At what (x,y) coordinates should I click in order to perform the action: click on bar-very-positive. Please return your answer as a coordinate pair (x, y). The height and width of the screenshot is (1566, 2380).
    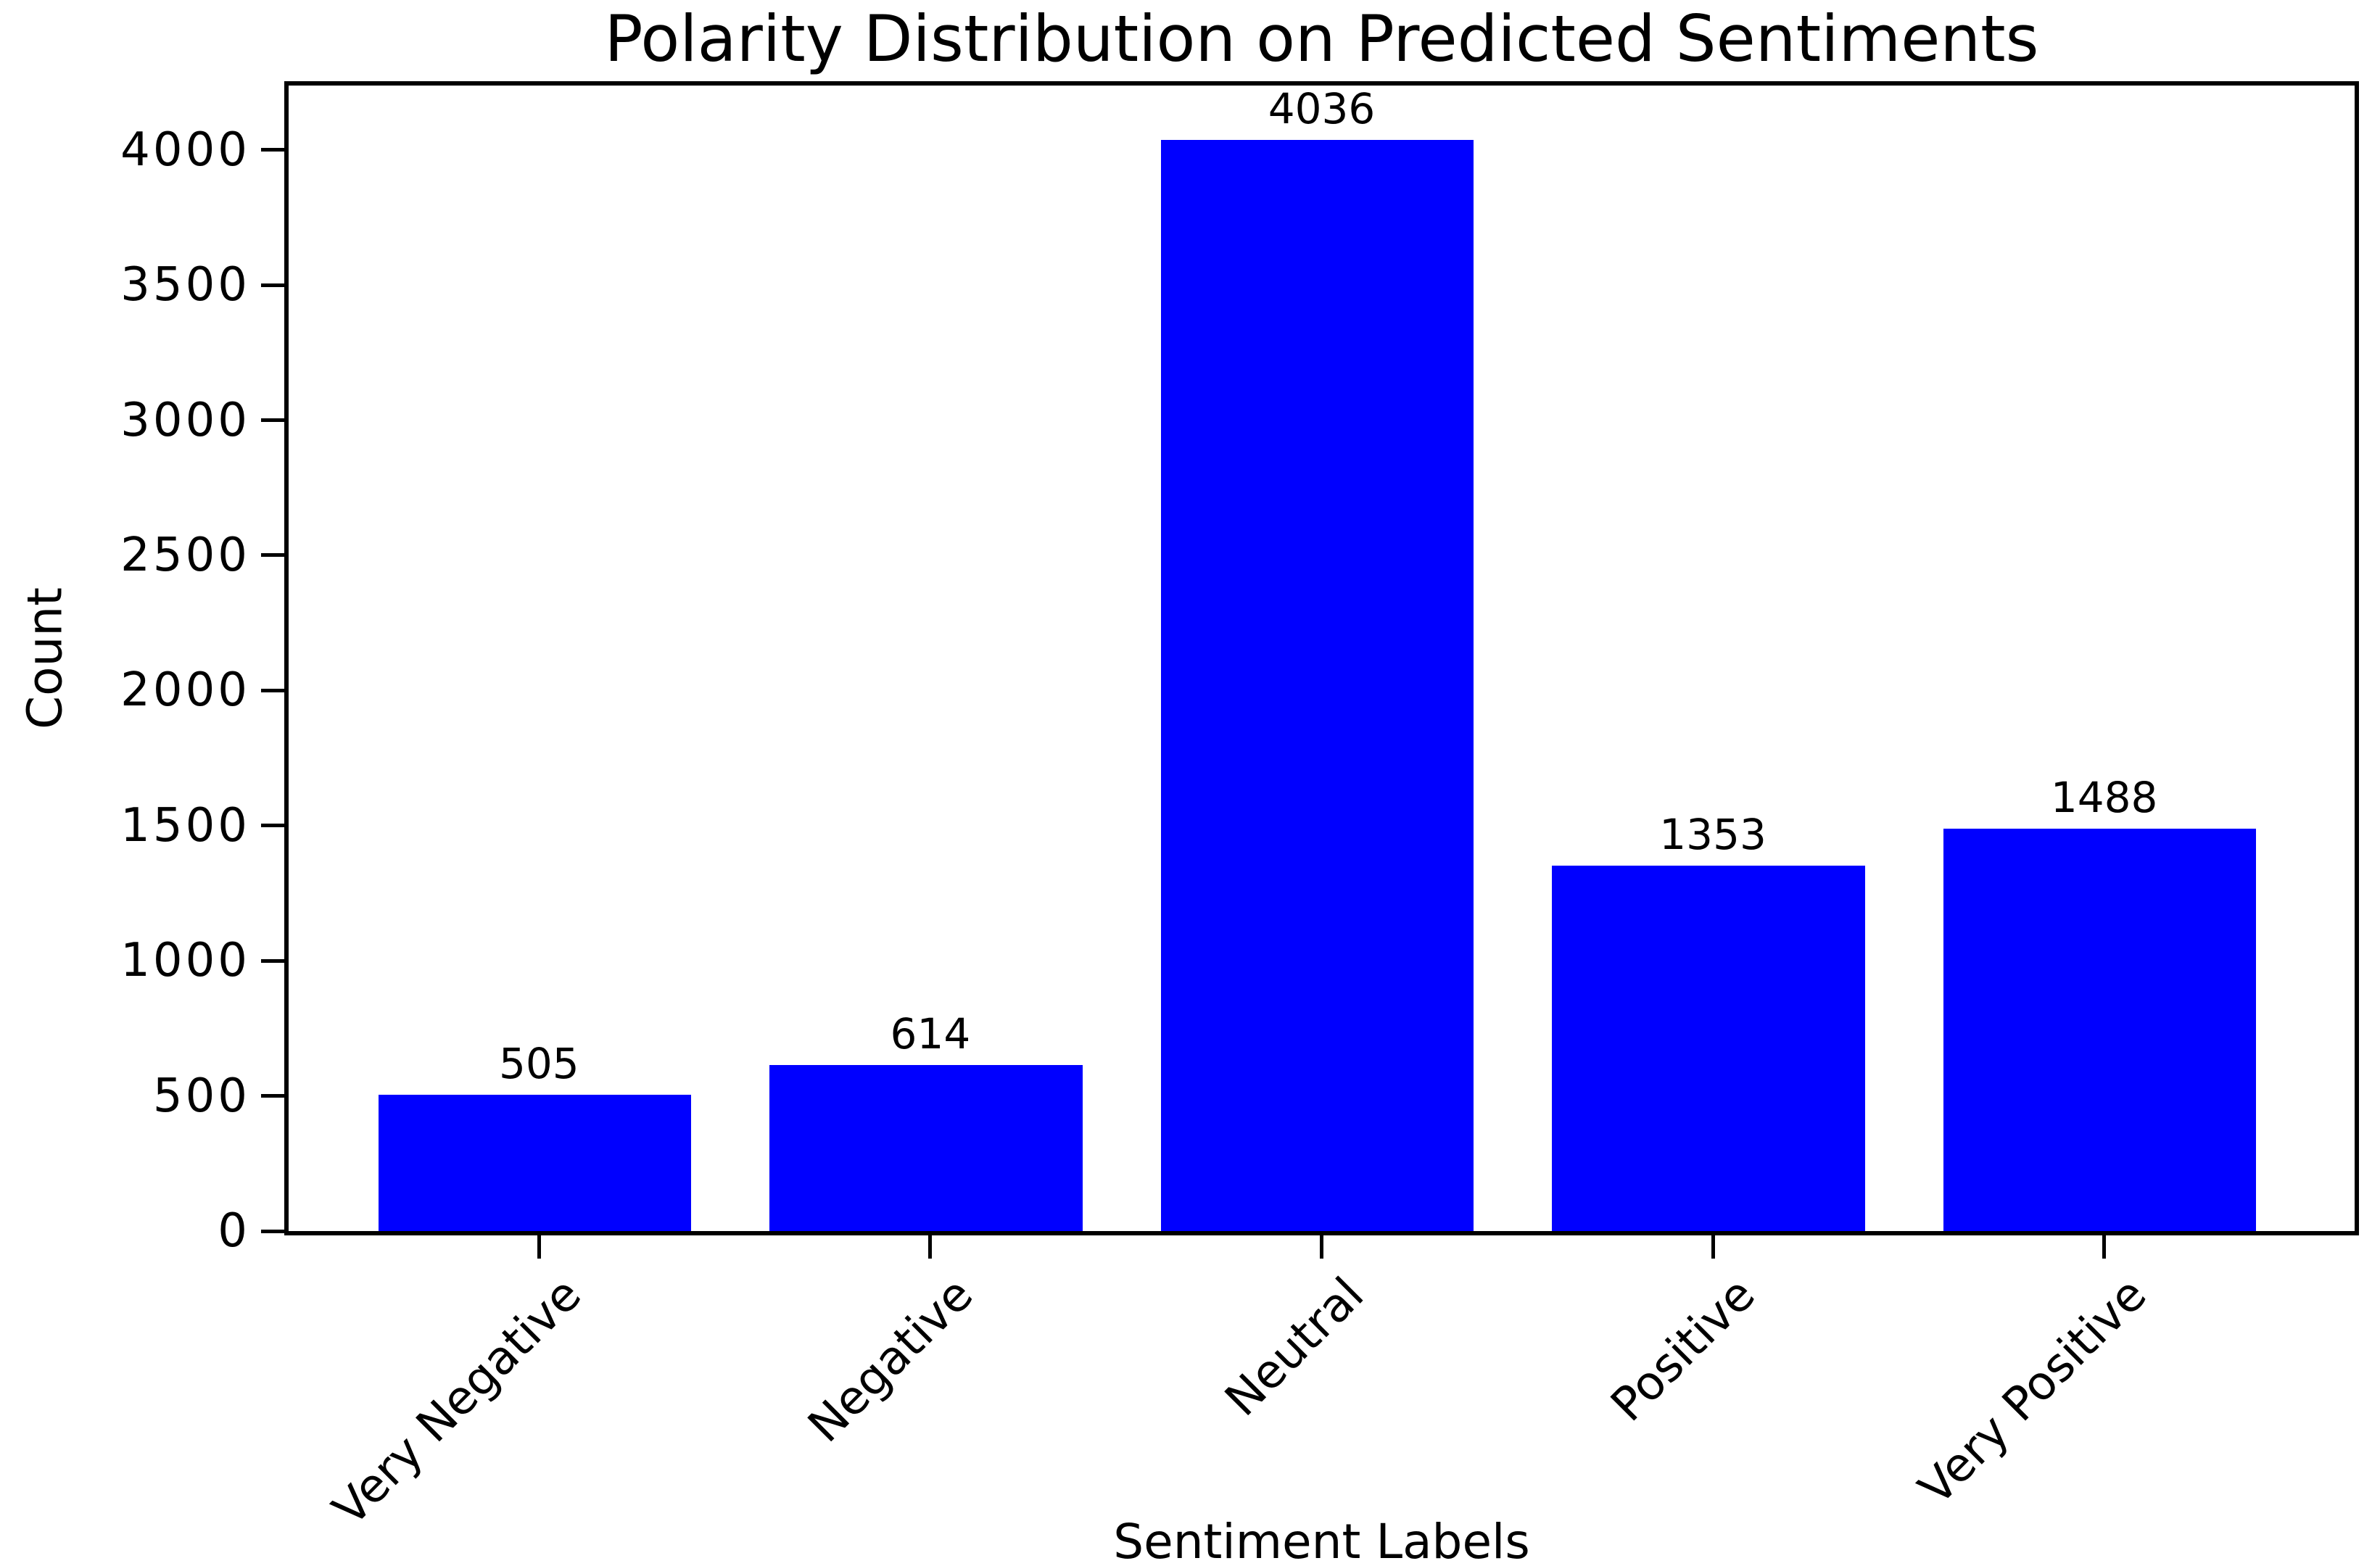
    Looking at the image, I should click on (2100, 1030).